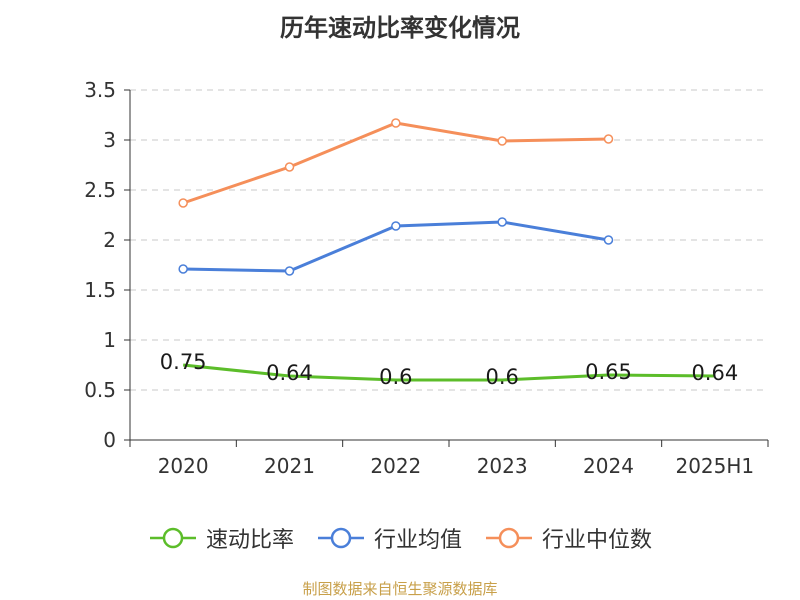  I want to click on y-tick-label: 3, so click(109, 140).